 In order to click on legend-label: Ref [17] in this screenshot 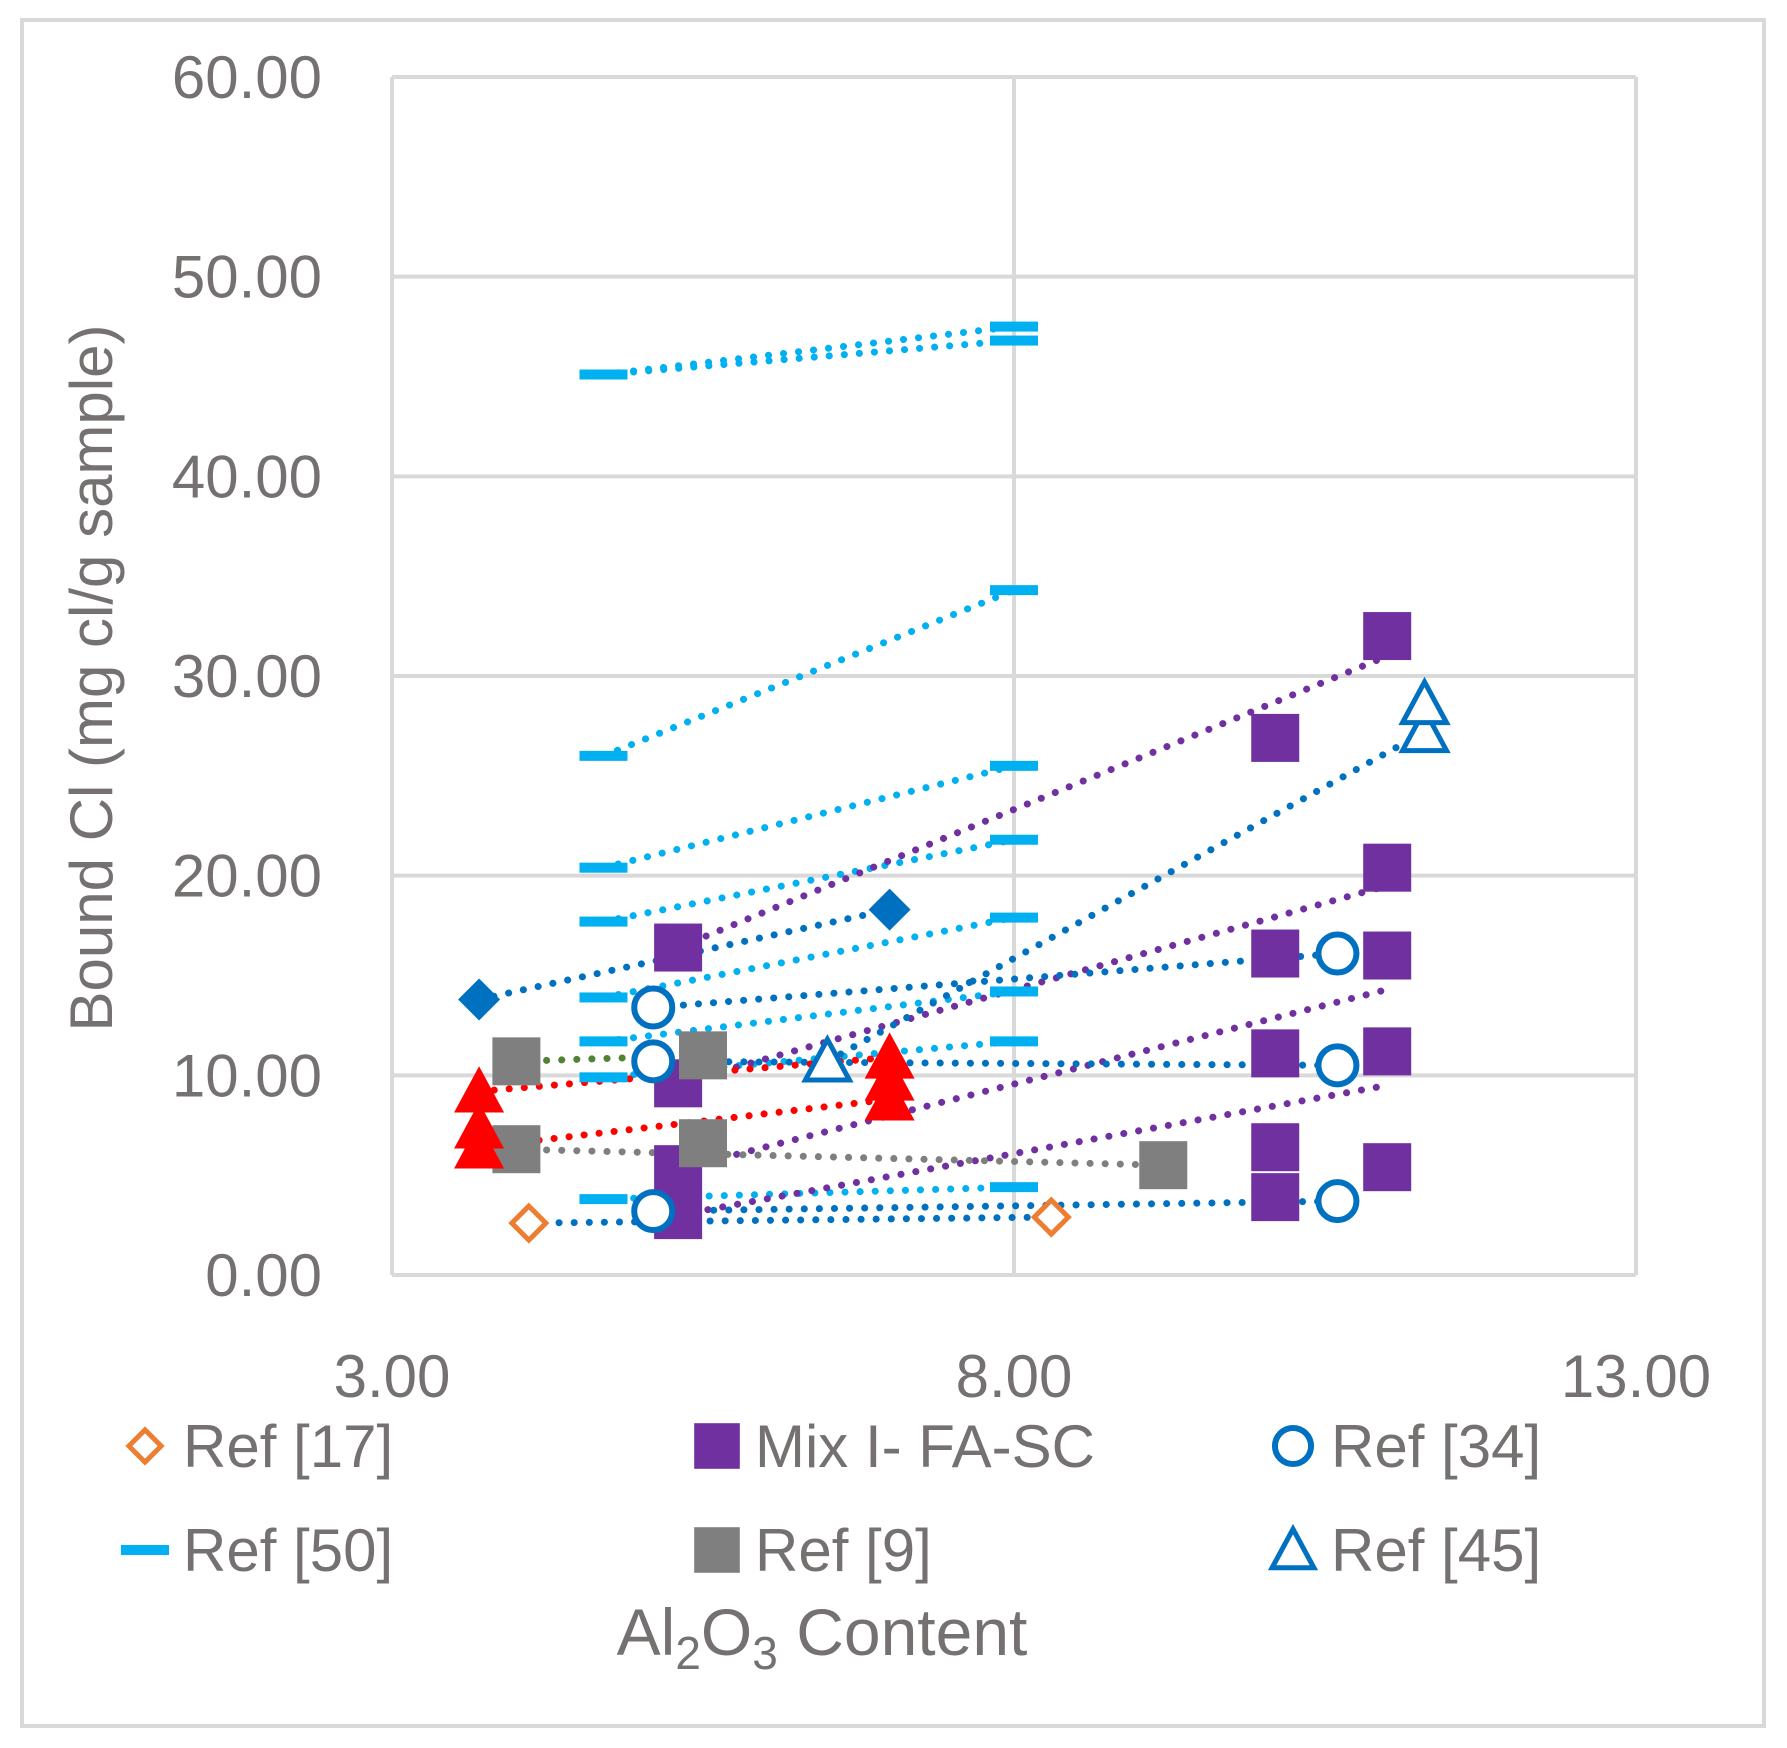, I will do `click(288, 1446)`.